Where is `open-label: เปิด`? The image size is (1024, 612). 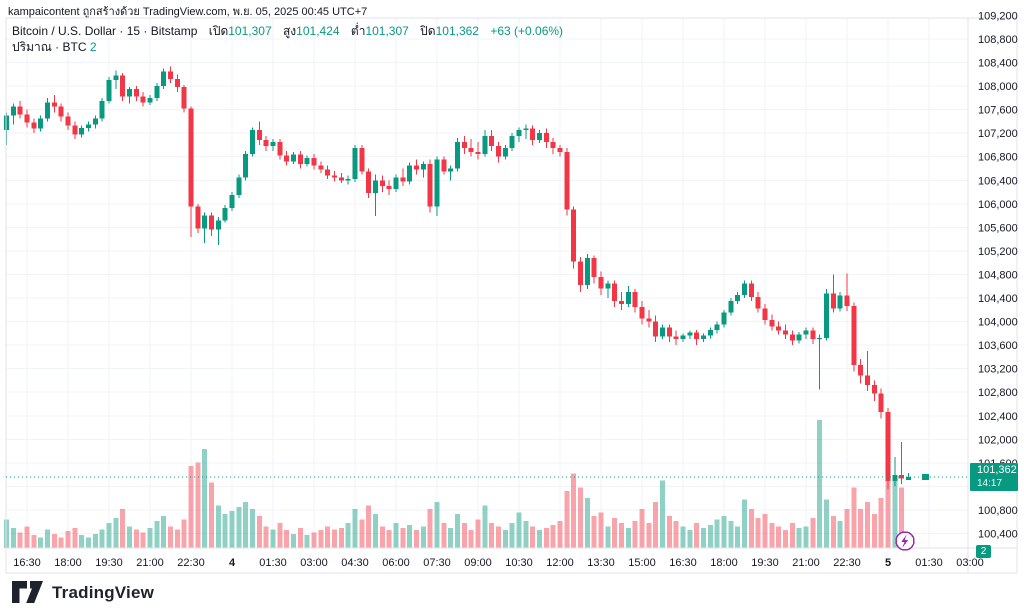
open-label: เปิด is located at coordinates (218, 31).